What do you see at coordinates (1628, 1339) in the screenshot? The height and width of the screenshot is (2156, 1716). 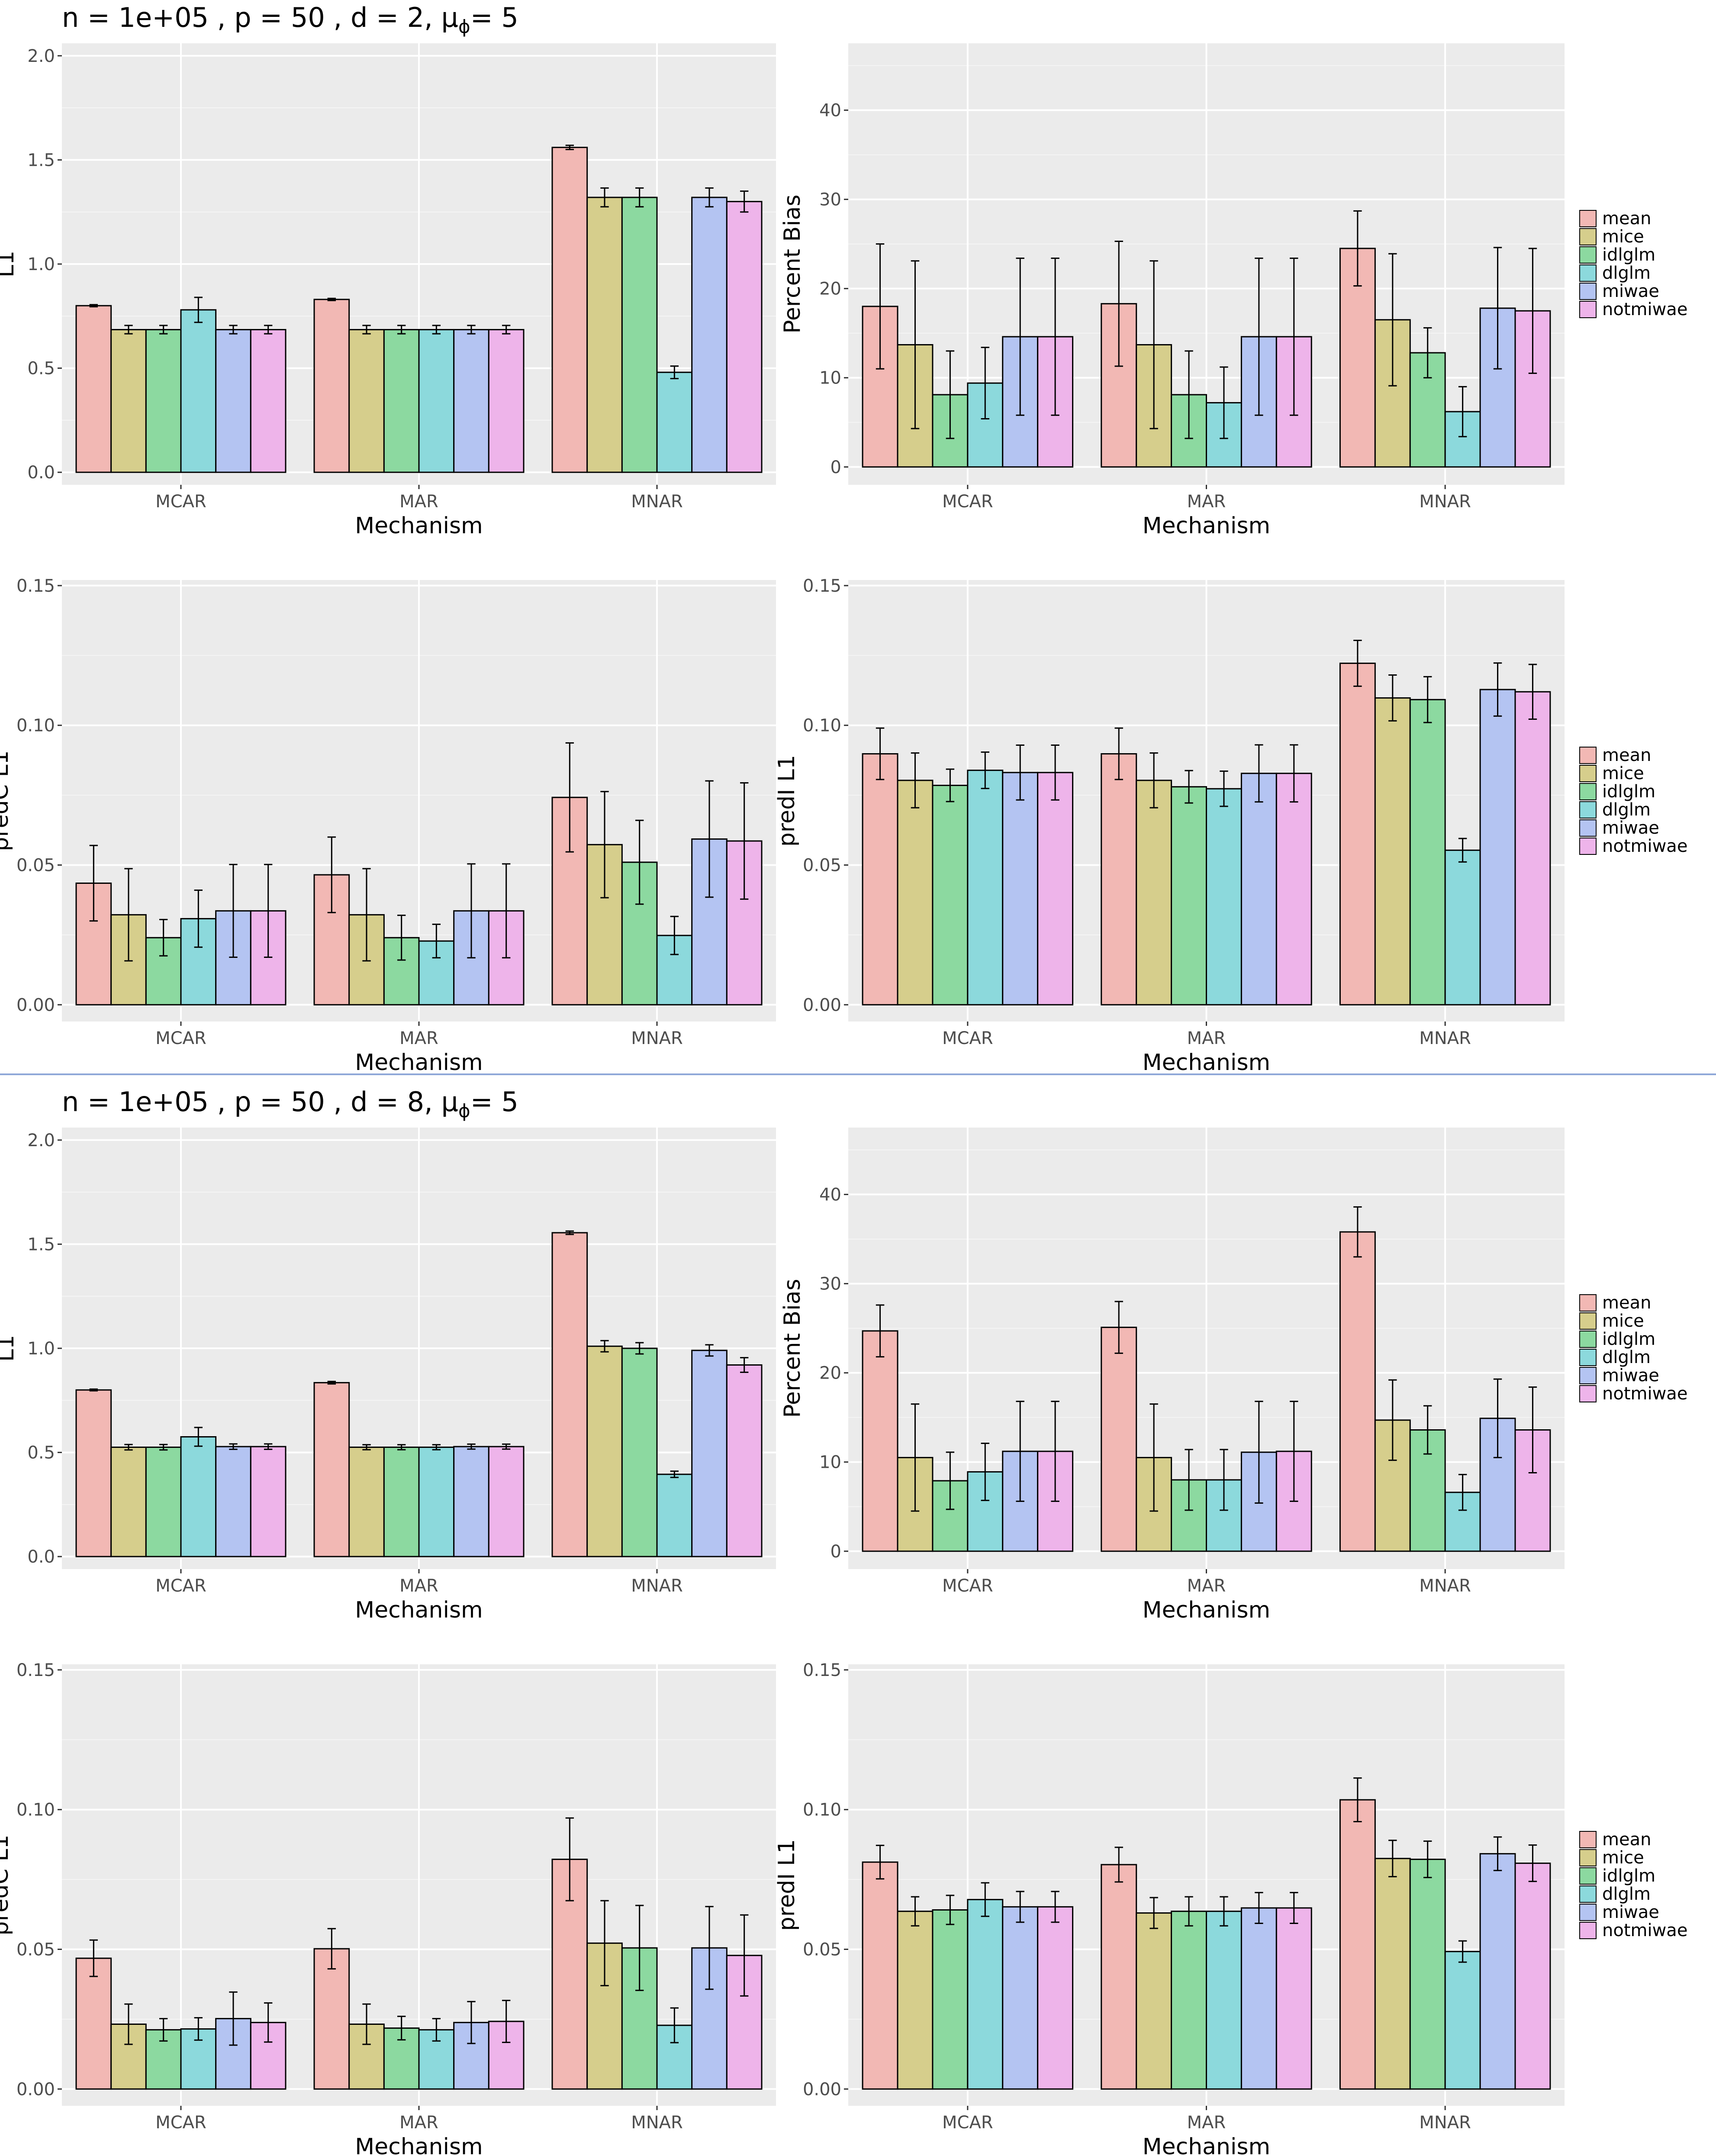 I see `legend-label: idlglm` at bounding box center [1628, 1339].